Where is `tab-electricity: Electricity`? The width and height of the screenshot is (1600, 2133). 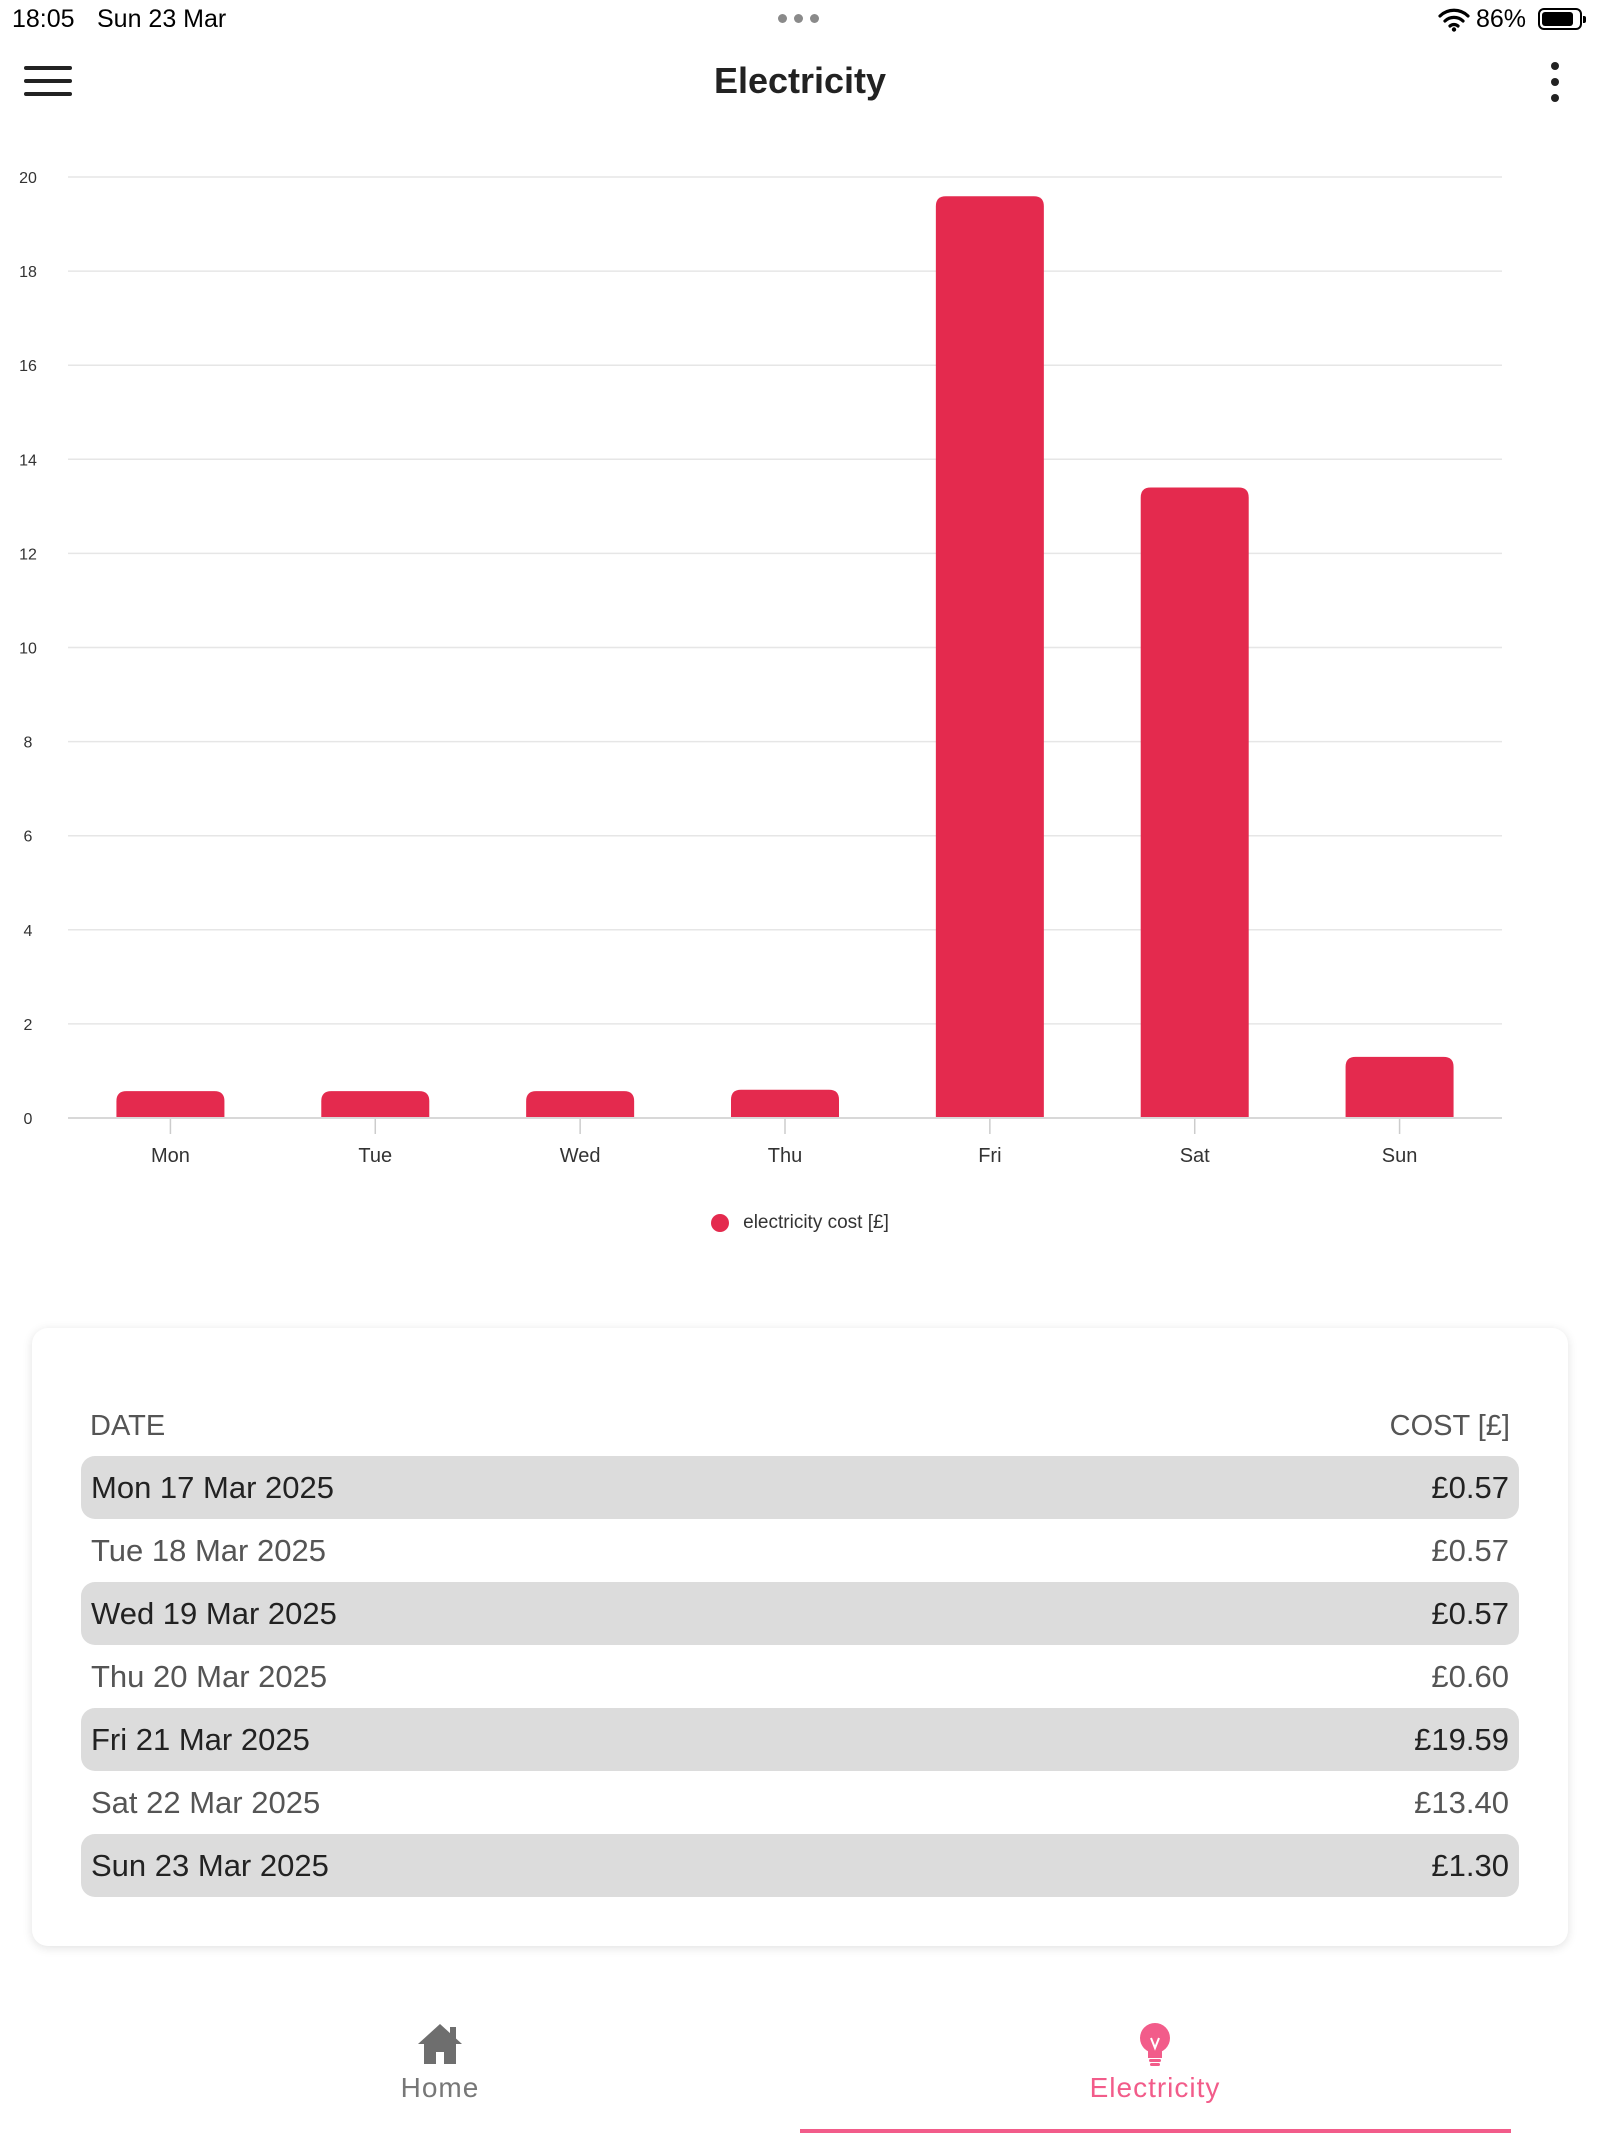
tab-electricity: Electricity is located at coordinates (1155, 2066).